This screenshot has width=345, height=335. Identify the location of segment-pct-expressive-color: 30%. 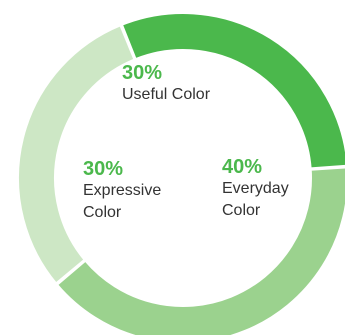
(103, 169).